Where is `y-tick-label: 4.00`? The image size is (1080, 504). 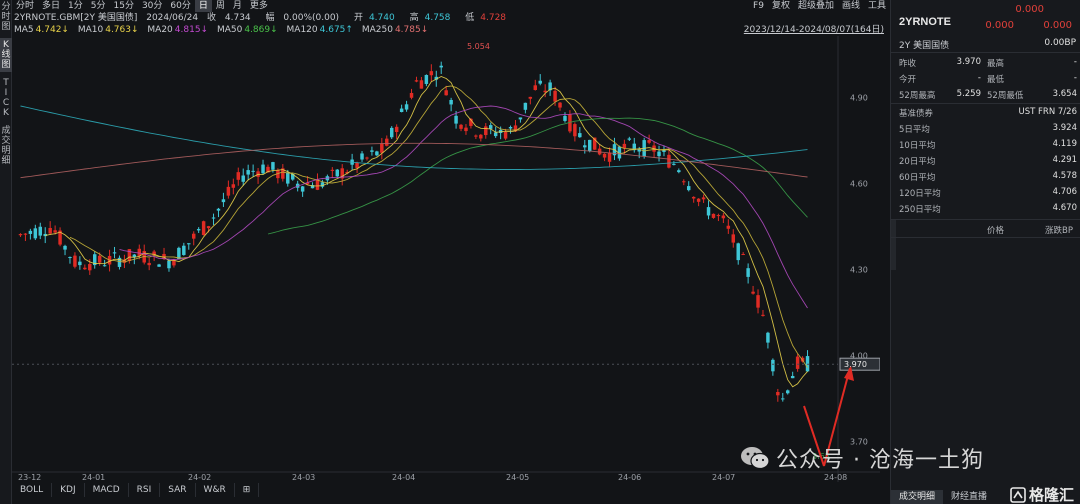 y-tick-label: 4.00 is located at coordinates (859, 356).